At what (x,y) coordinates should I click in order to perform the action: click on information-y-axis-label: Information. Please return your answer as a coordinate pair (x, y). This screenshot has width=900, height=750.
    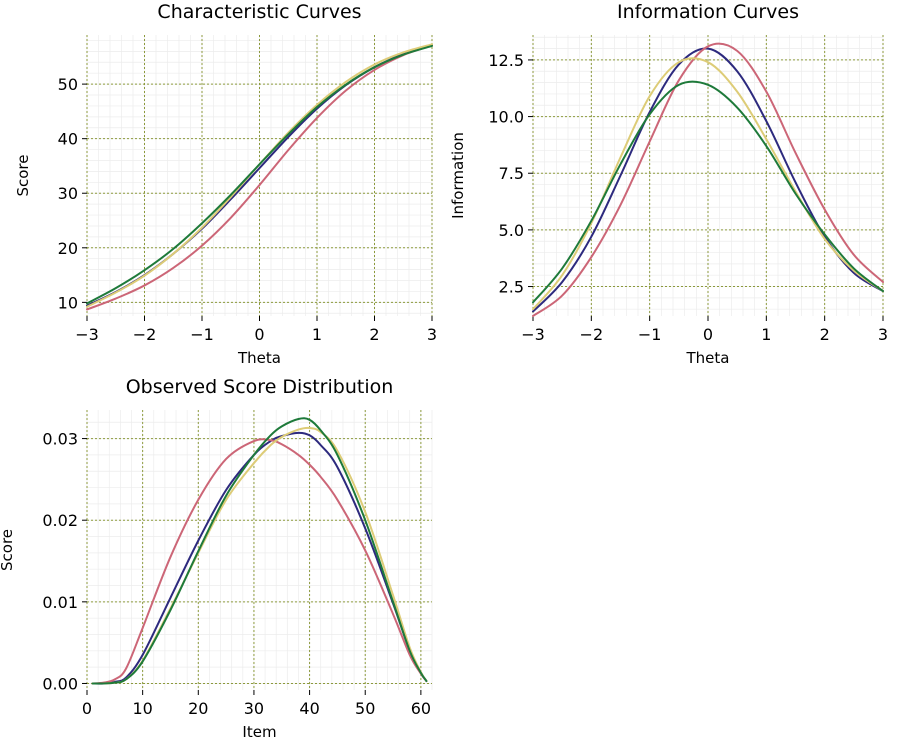
    Looking at the image, I should click on (458, 175).